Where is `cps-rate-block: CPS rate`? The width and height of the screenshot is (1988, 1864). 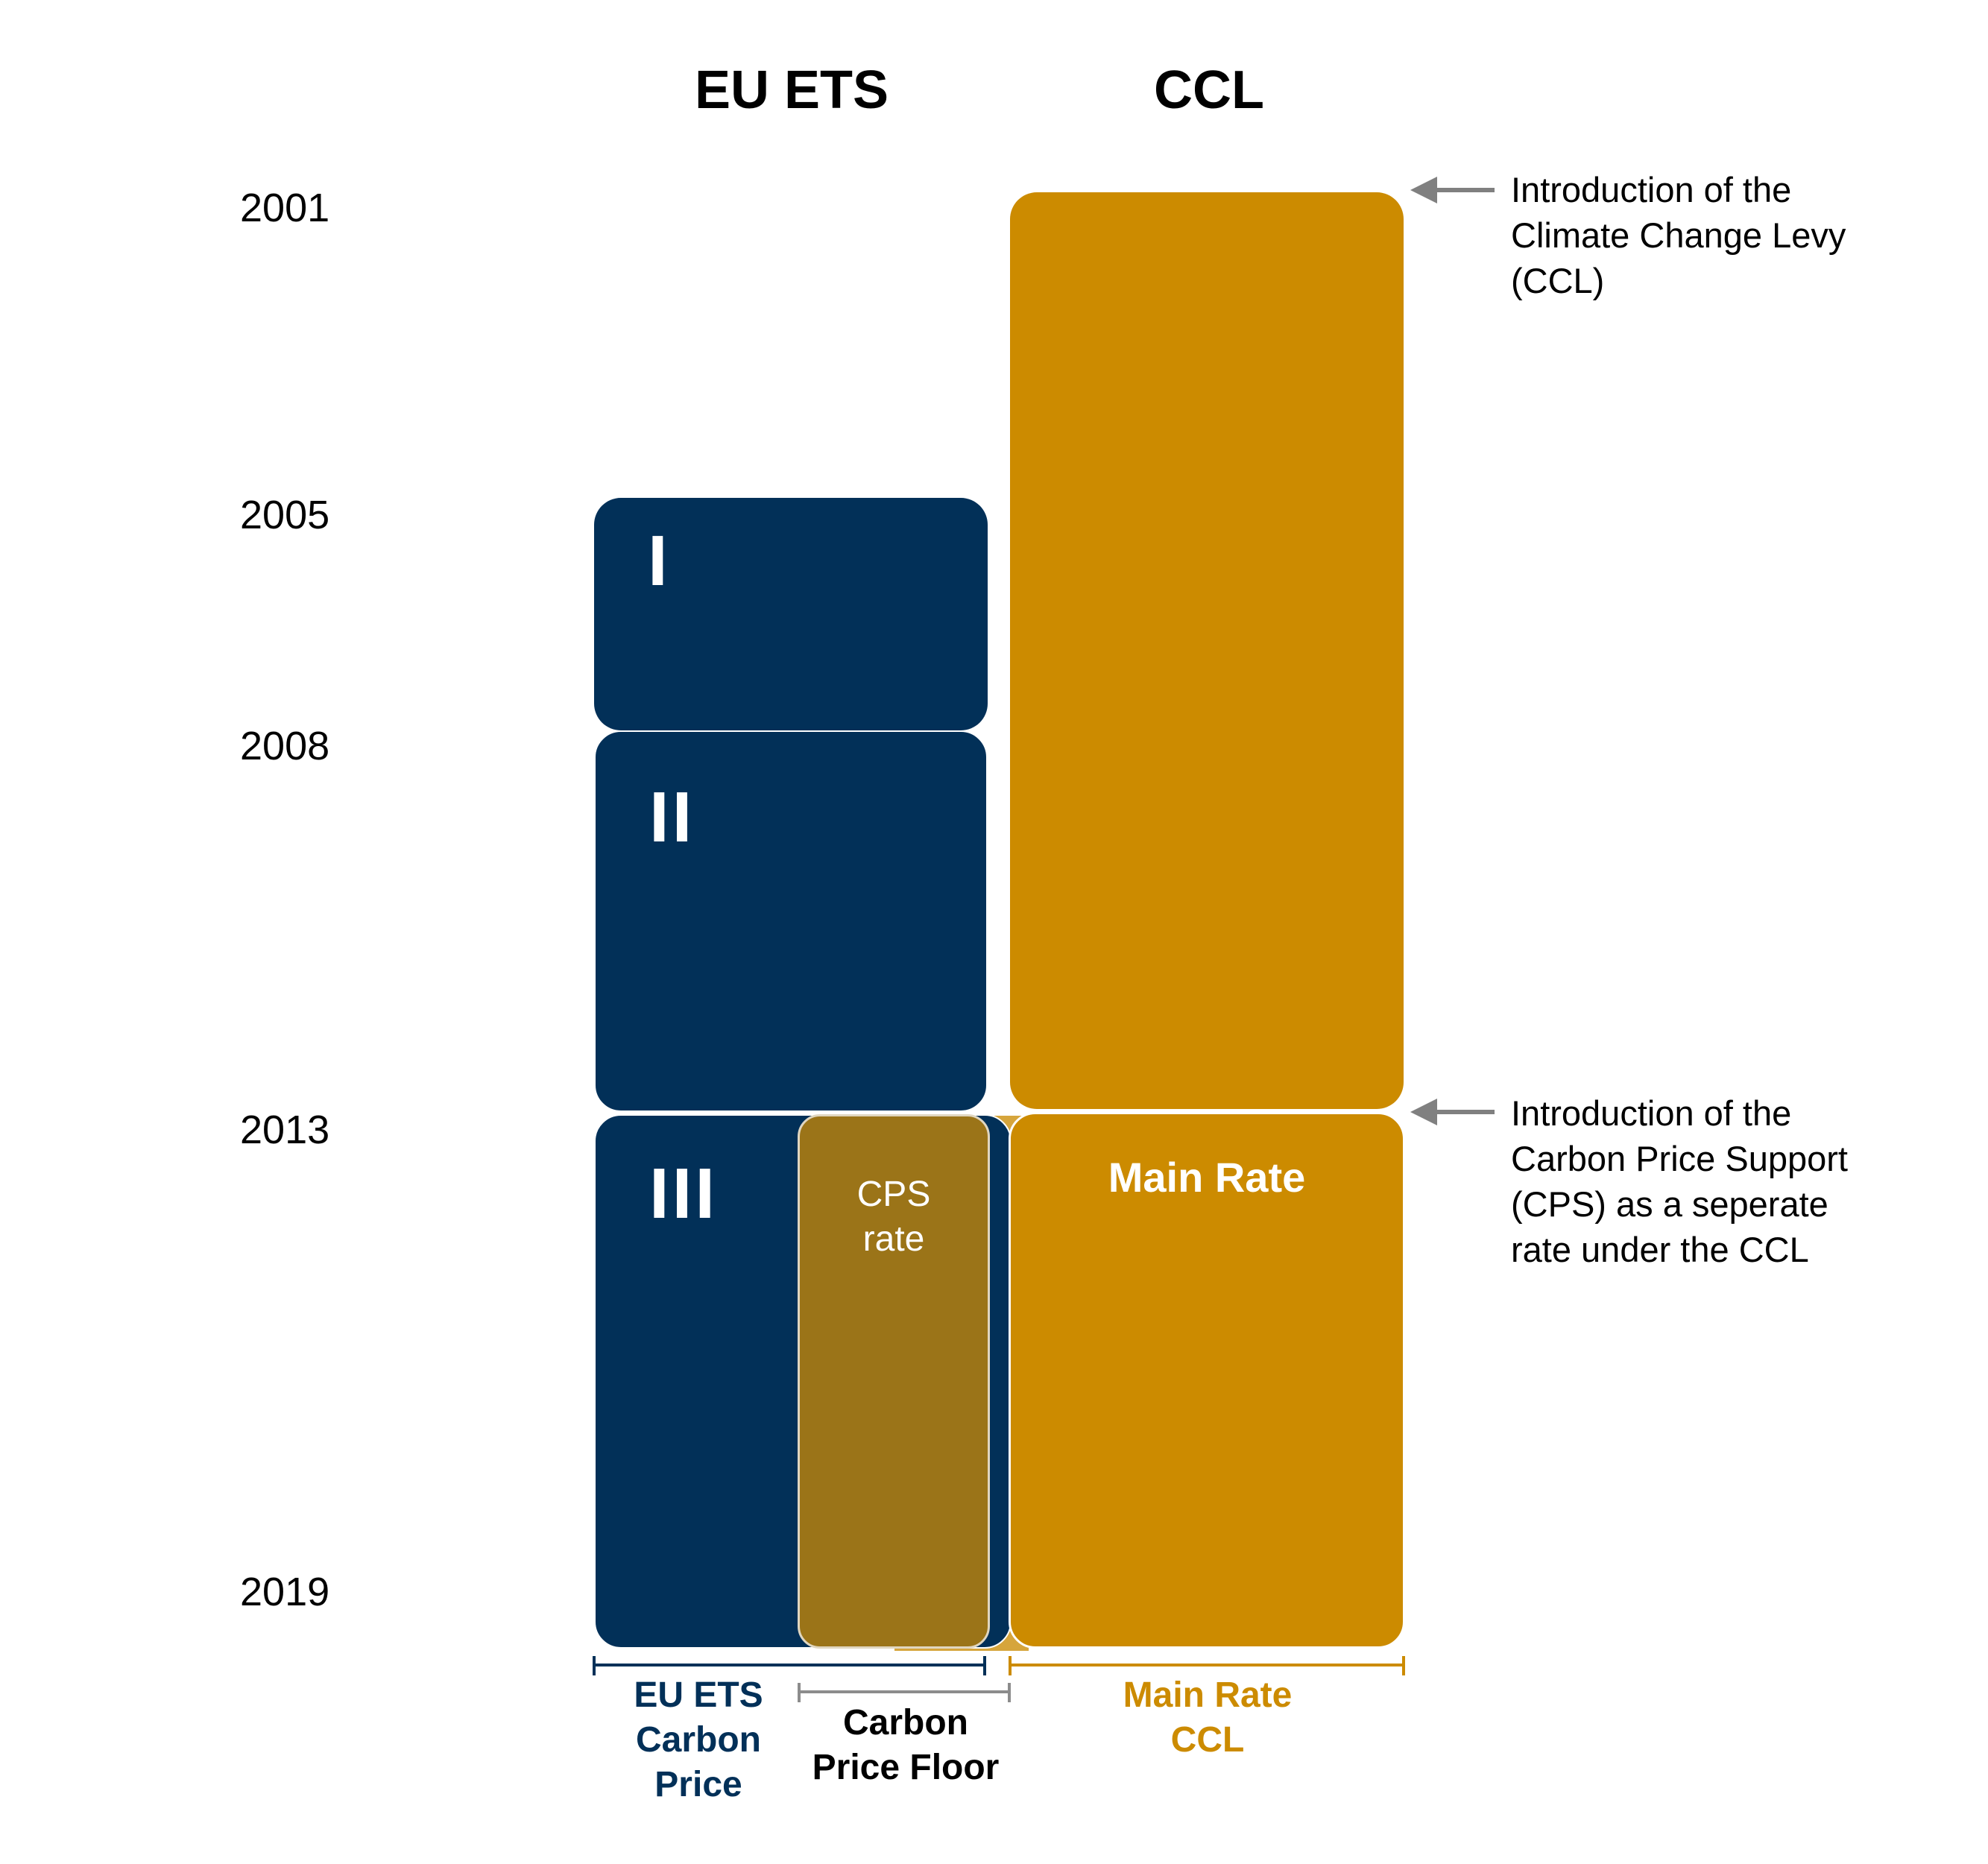 cps-rate-block: CPS rate is located at coordinates (894, 1381).